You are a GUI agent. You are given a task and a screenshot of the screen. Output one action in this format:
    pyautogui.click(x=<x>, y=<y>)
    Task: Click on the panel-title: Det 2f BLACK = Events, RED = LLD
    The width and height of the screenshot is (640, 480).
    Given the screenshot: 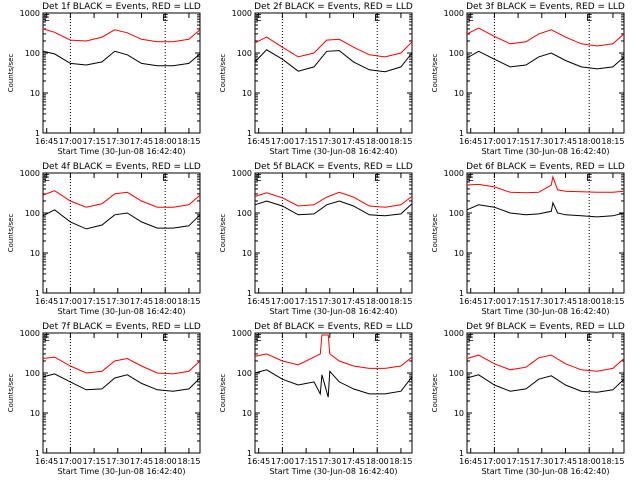 What is the action you would take?
    pyautogui.click(x=333, y=7)
    